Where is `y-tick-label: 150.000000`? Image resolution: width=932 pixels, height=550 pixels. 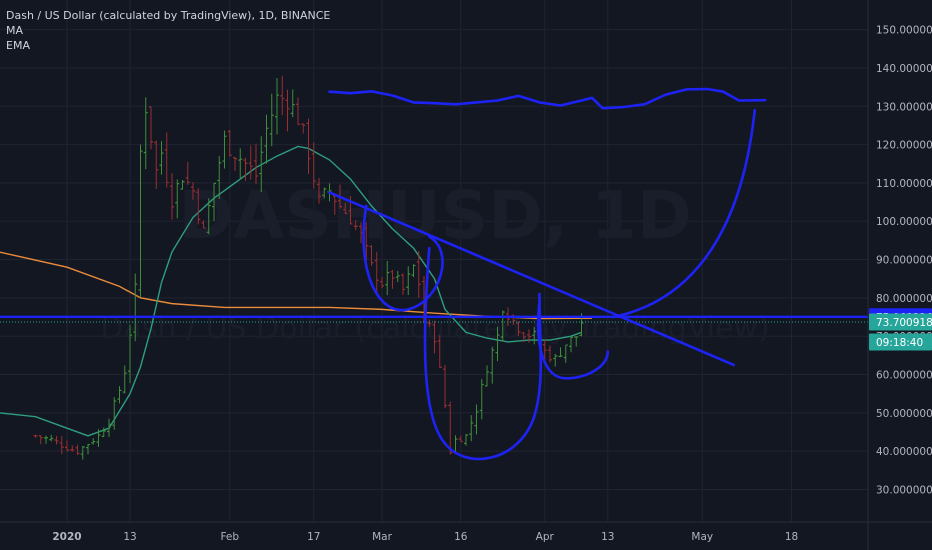 y-tick-label: 150.000000 is located at coordinates (904, 31).